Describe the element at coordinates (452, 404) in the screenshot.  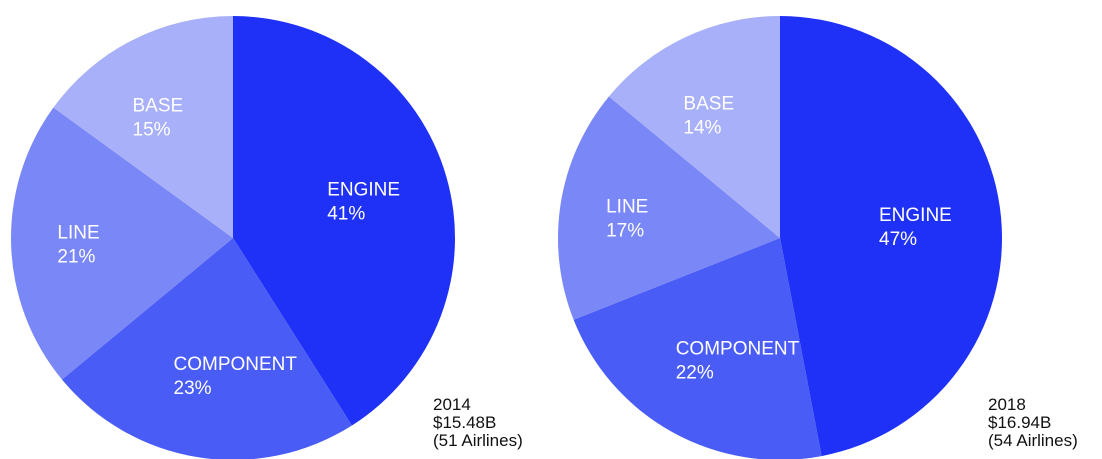
I see `caption-year: 2014` at that location.